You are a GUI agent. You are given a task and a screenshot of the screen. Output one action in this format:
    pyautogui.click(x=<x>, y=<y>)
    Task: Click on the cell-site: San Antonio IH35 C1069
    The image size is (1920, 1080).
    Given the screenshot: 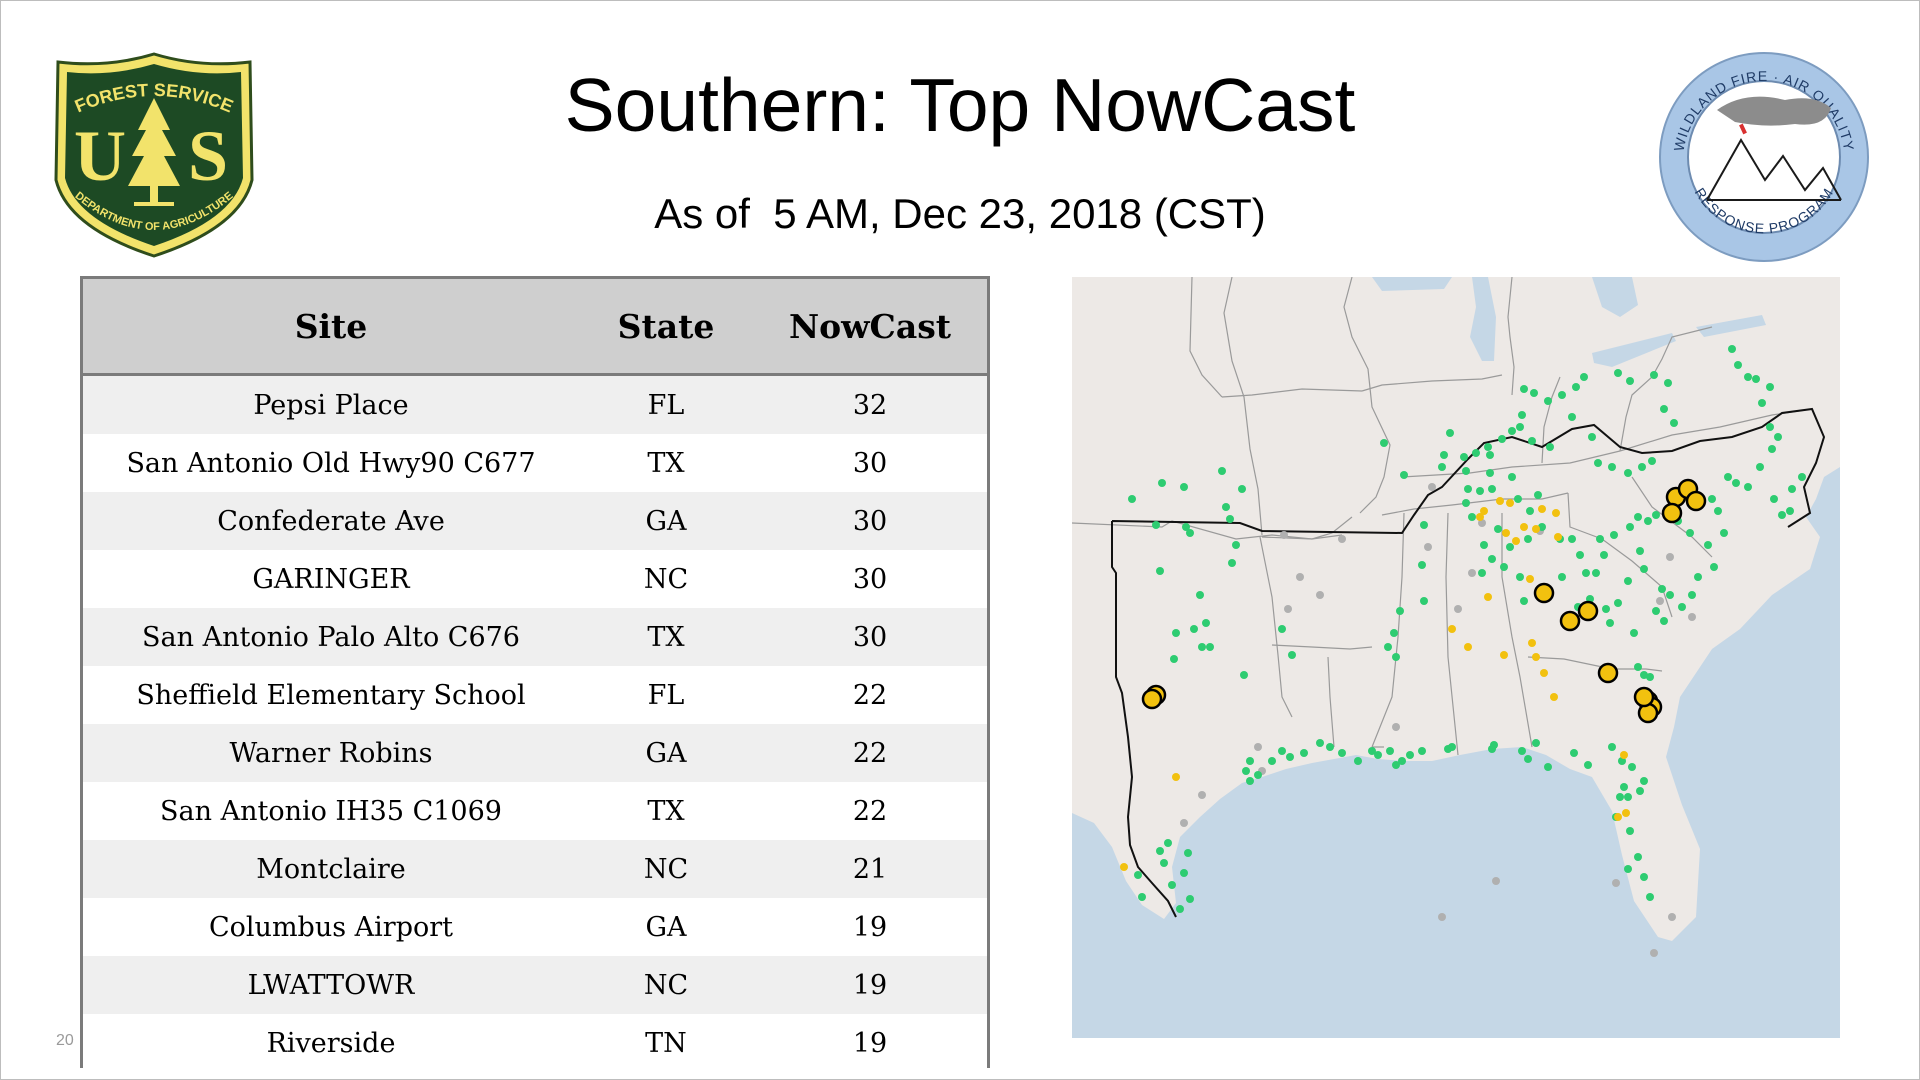 What is the action you would take?
    pyautogui.click(x=331, y=811)
    